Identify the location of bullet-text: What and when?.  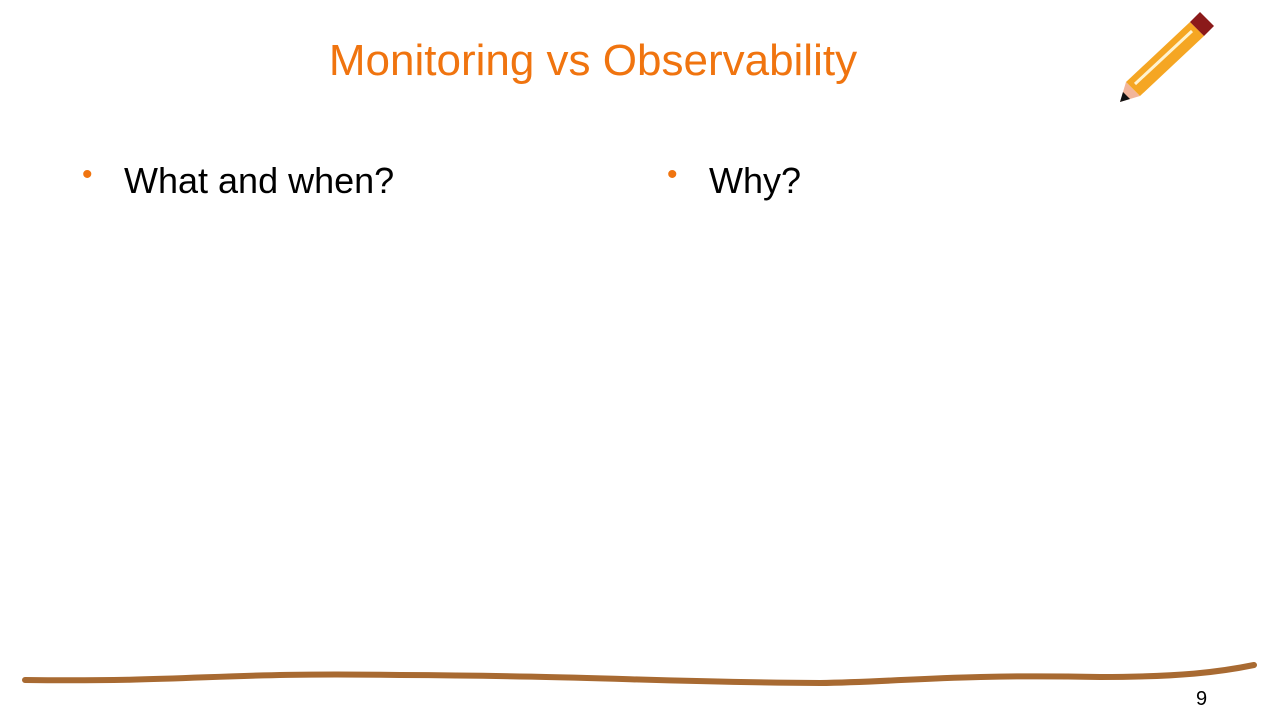
(259, 180).